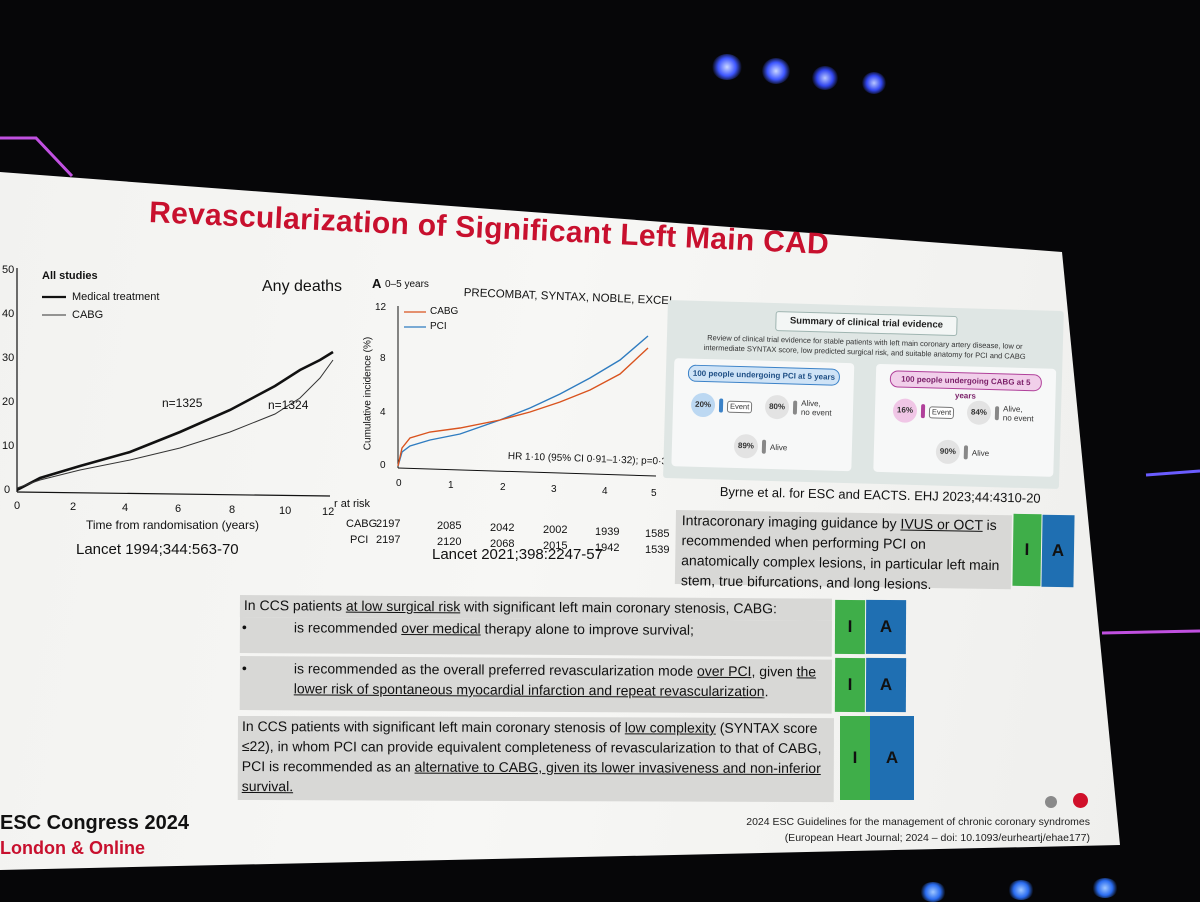  Describe the element at coordinates (886, 685) in the screenshot. I see `cabg-2-level-badge: A` at that location.